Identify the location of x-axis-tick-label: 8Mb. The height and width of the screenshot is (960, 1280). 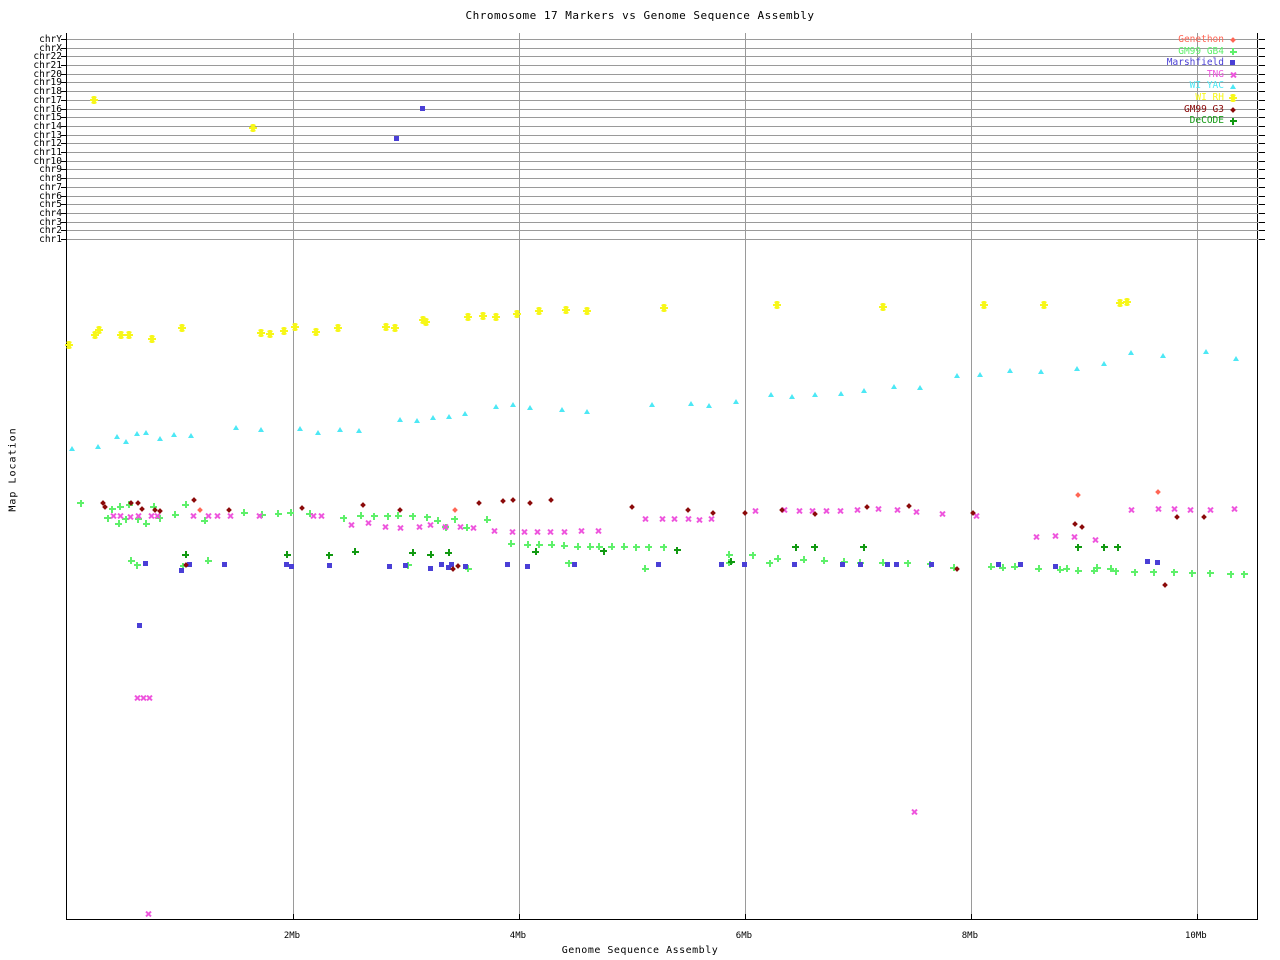
(970, 936).